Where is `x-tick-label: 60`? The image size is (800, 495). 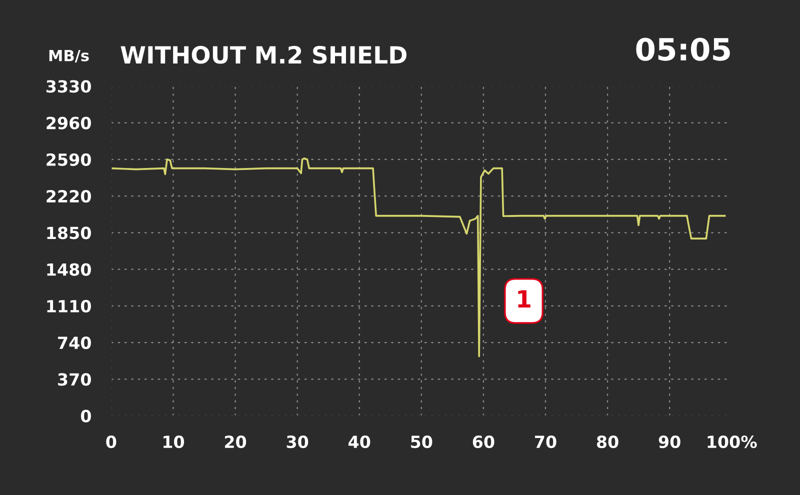
x-tick-label: 60 is located at coordinates (483, 442).